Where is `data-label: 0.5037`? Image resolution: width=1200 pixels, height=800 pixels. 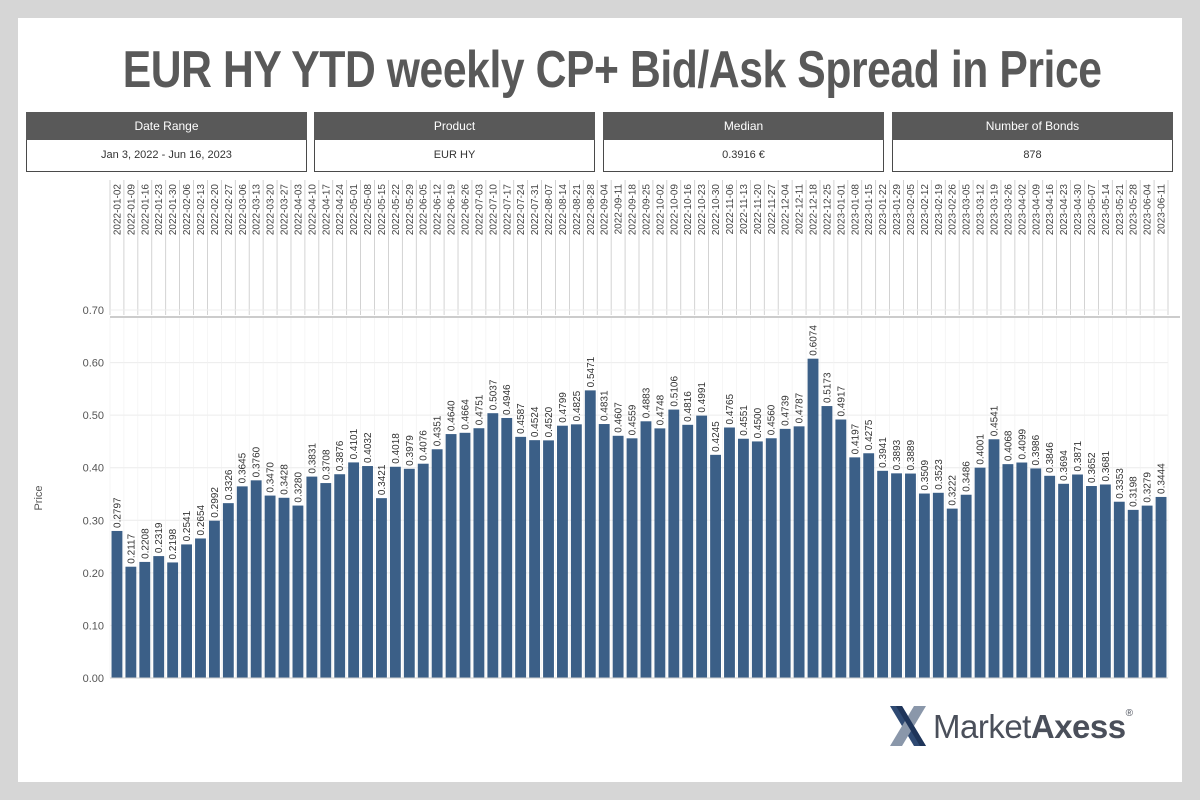 data-label: 0.5037 is located at coordinates (493, 394).